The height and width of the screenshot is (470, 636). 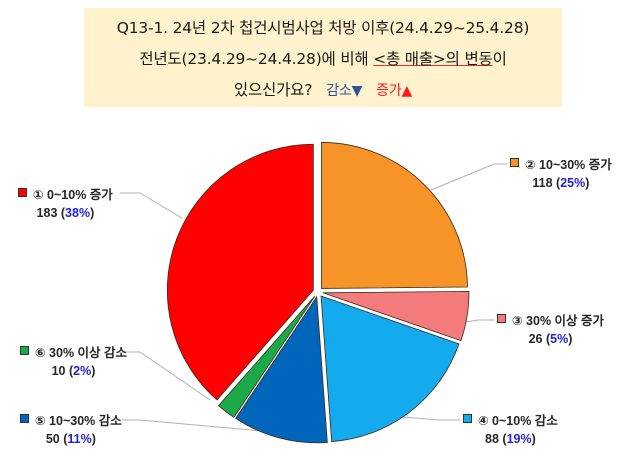 What do you see at coordinates (433, 59) in the screenshot?
I see `title-underlined-phrase: <총 매출>의 변동` at bounding box center [433, 59].